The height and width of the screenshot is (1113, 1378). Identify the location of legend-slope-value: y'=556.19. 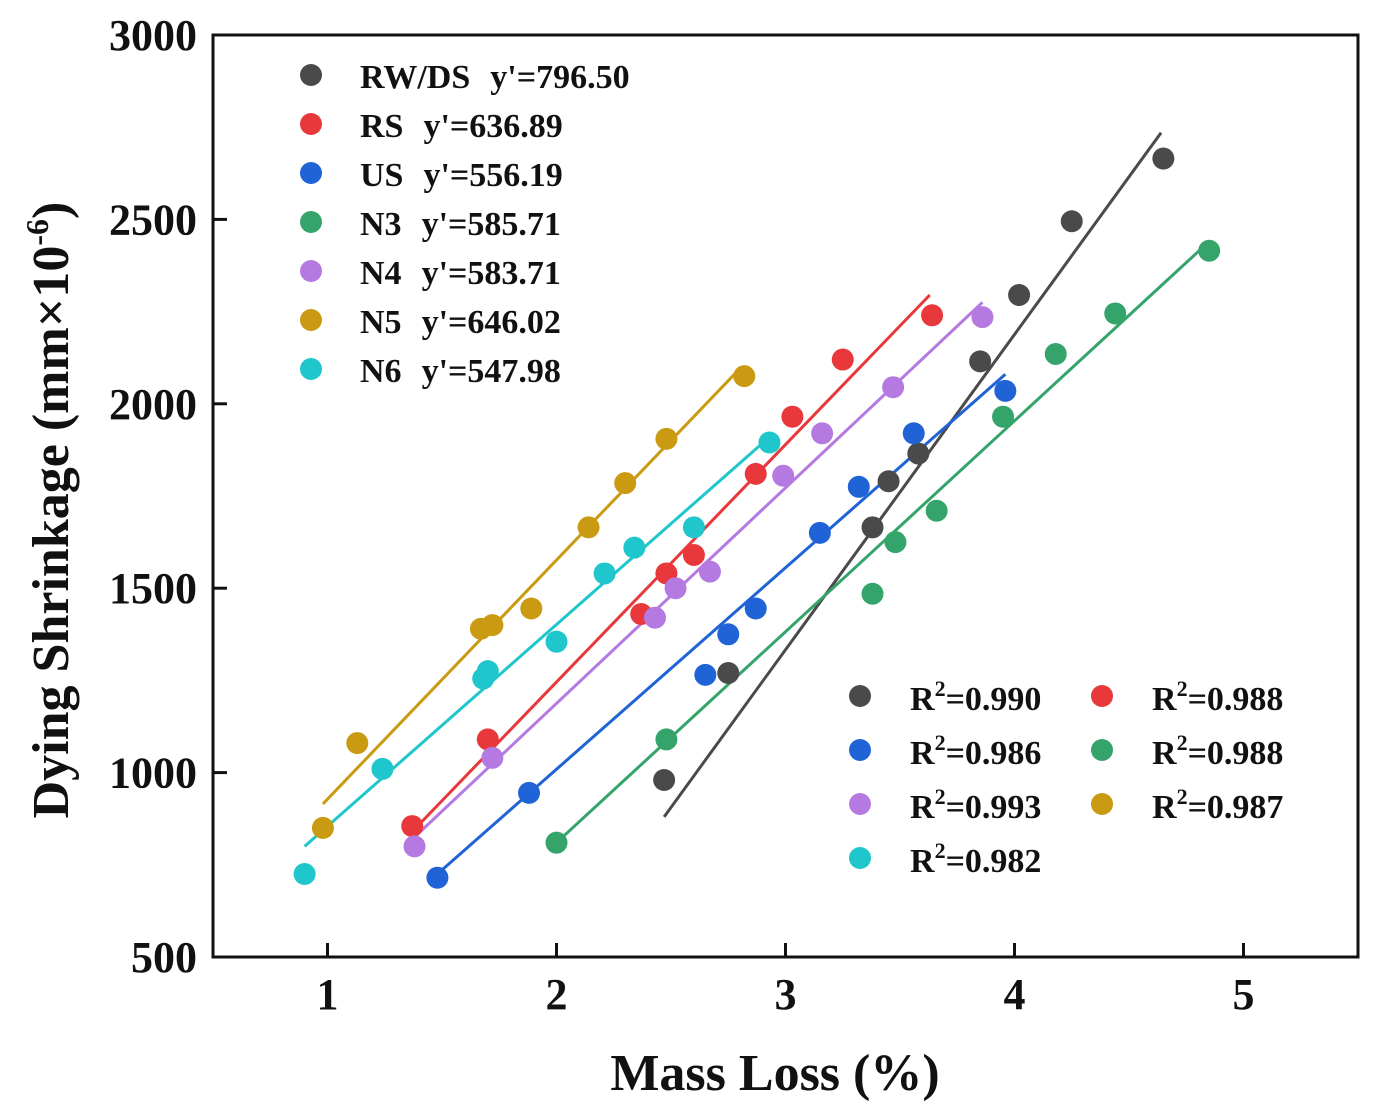
(492, 175).